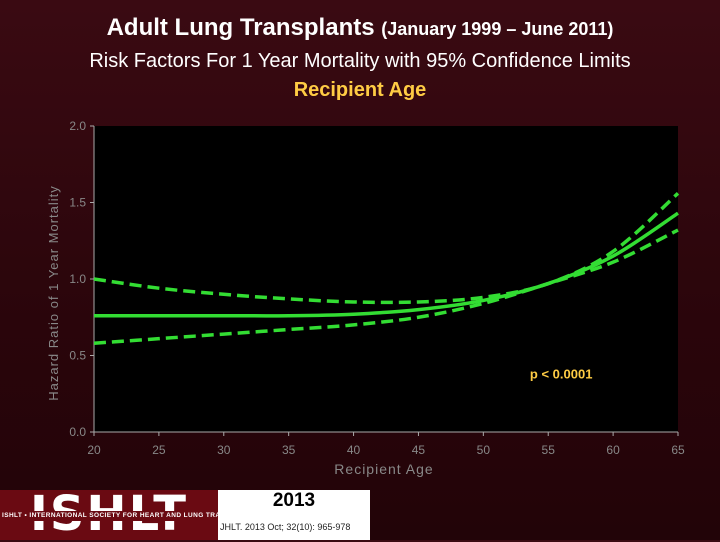 This screenshot has width=720, height=542. Describe the element at coordinates (224, 450) in the screenshot. I see `x-tick-label: 30` at that location.